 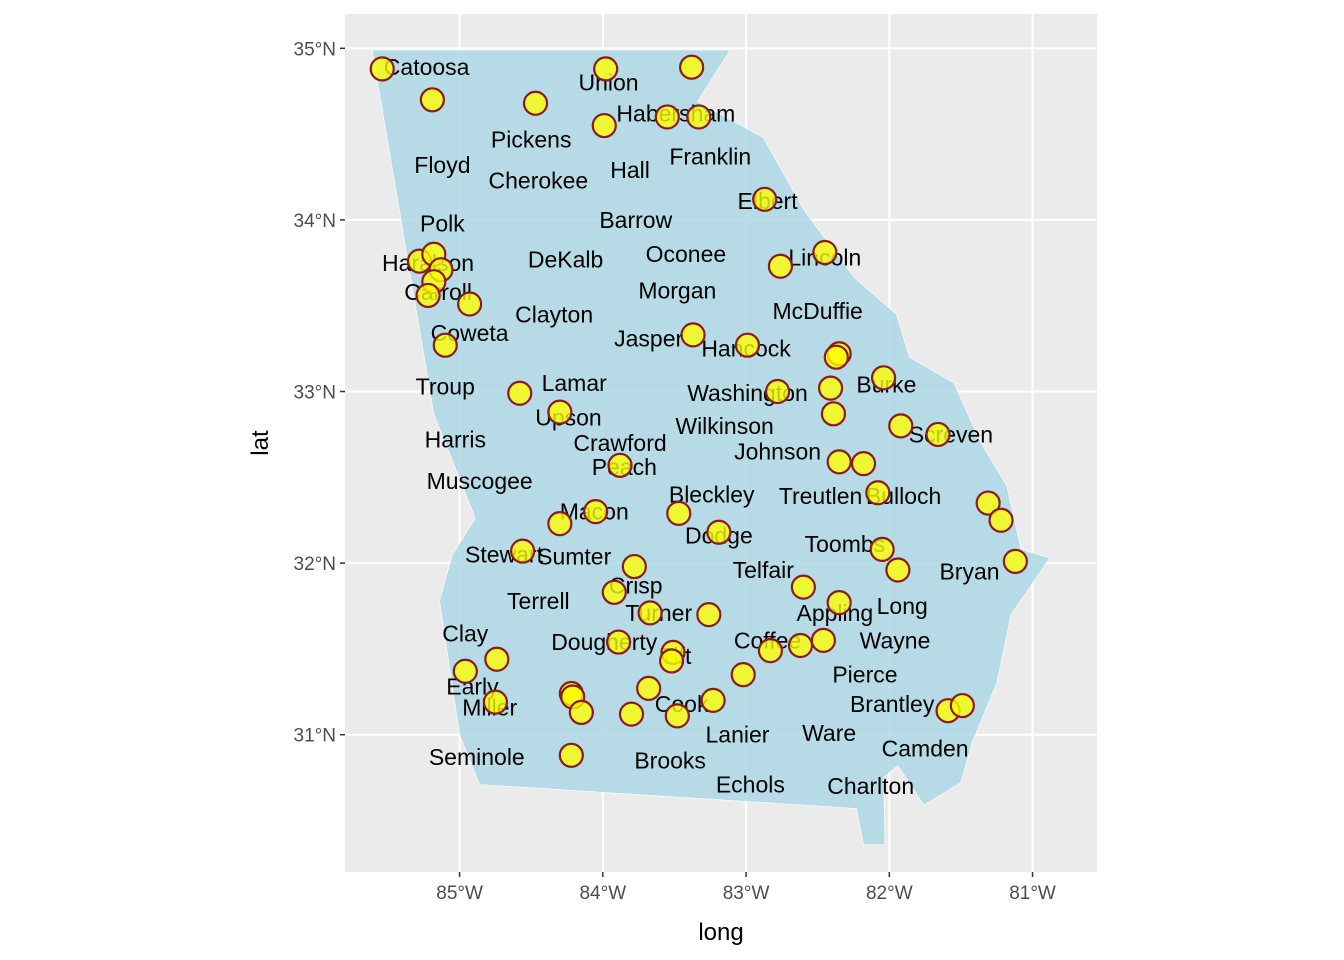 I want to click on county-label: Hall, so click(x=630, y=170).